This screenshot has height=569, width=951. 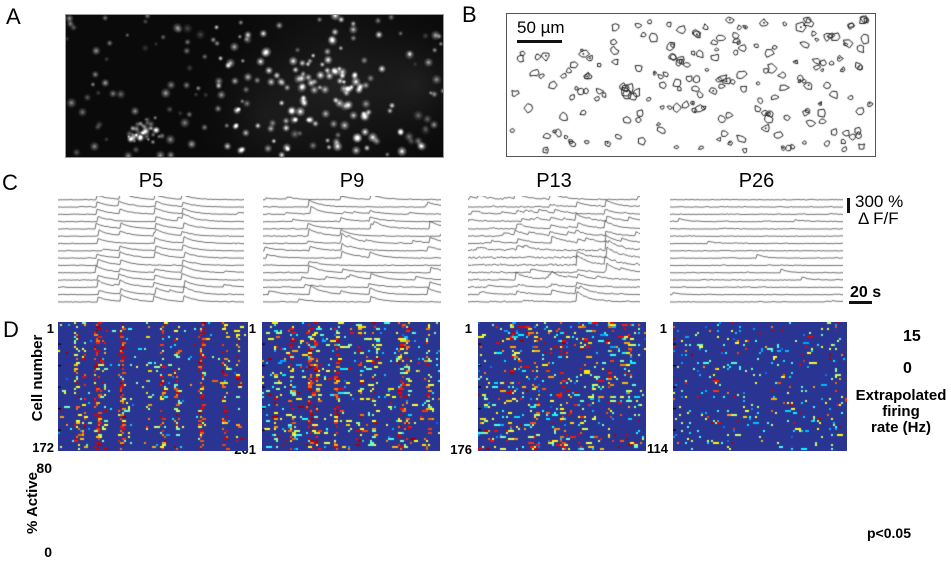 I want to click on dff-scale-value: 300 %, so click(x=879, y=201).